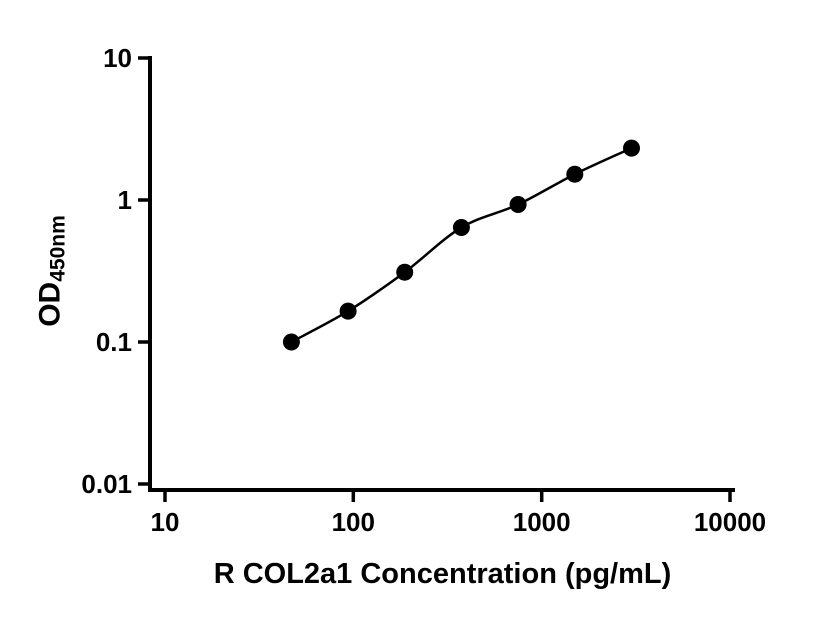  What do you see at coordinates (50, 304) in the screenshot?
I see `y-axis-title-main: OD` at bounding box center [50, 304].